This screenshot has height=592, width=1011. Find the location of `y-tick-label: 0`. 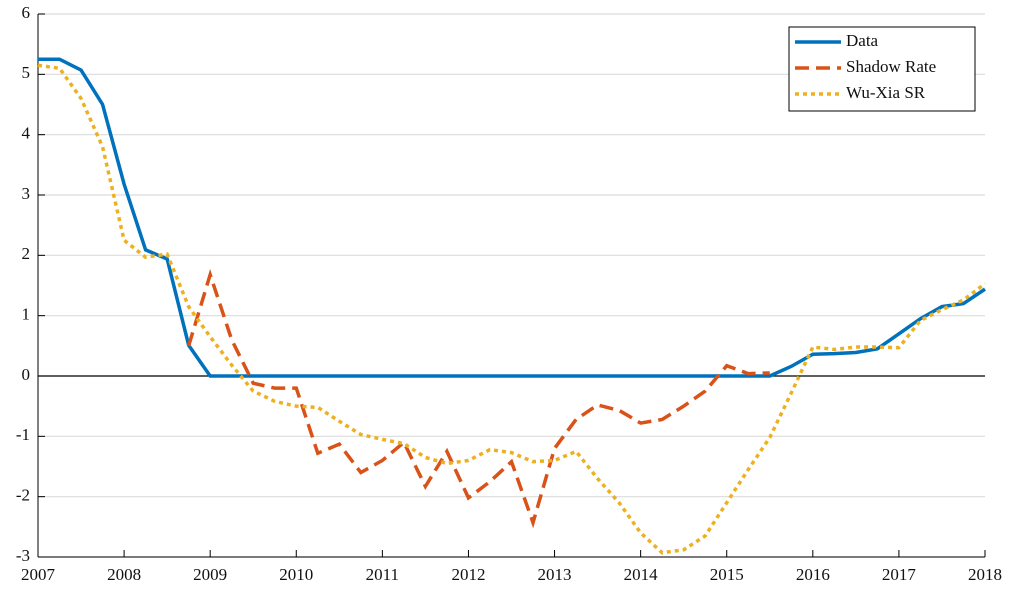

y-tick-label: 0 is located at coordinates (26, 374).